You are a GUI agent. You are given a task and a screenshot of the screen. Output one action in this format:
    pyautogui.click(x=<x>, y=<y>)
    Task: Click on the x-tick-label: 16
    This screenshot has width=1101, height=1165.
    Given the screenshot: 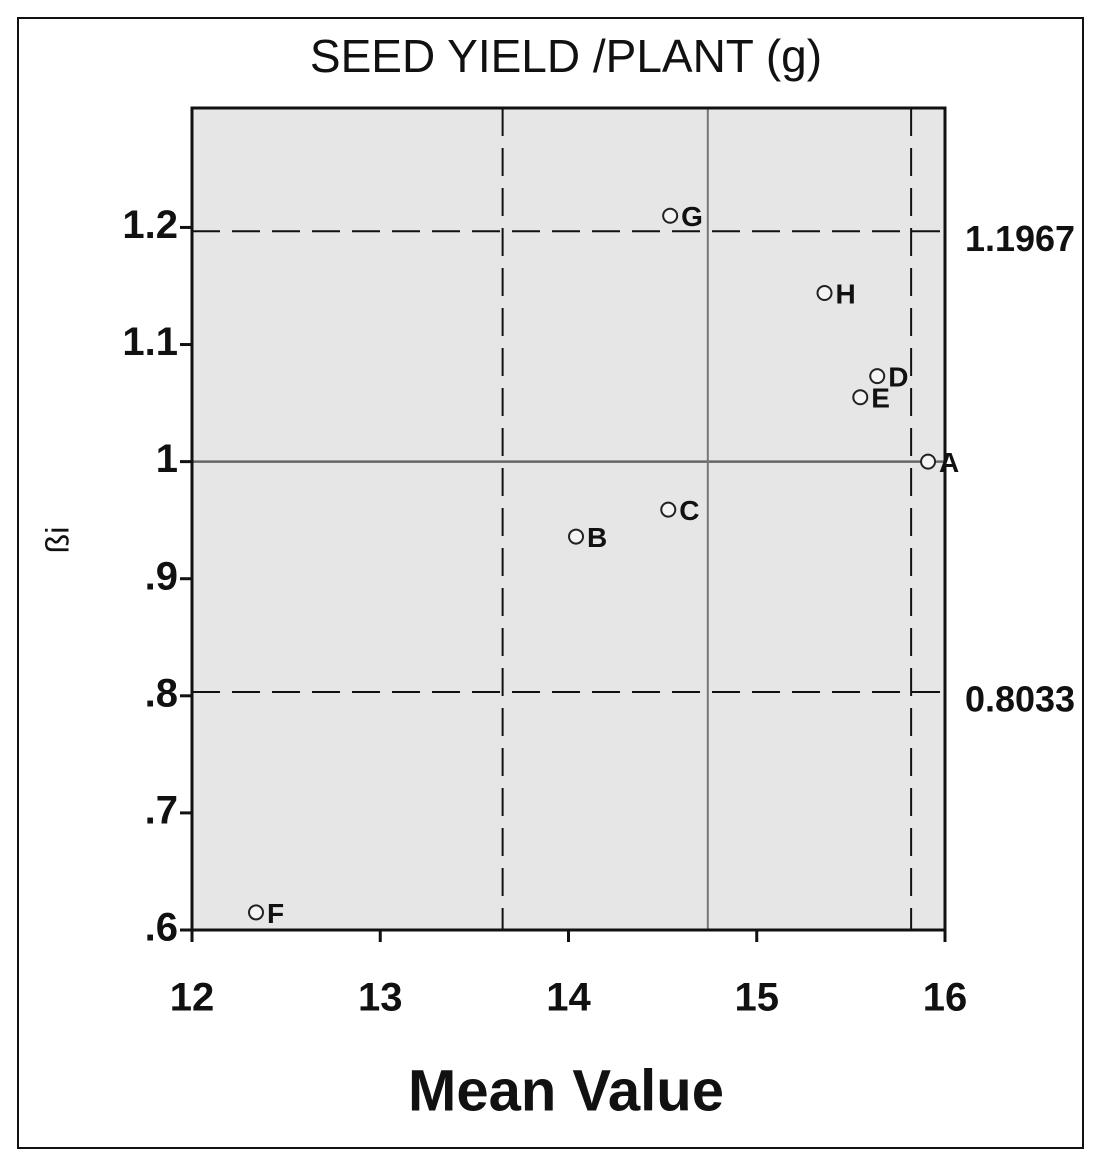 What is the action you would take?
    pyautogui.click(x=945, y=998)
    